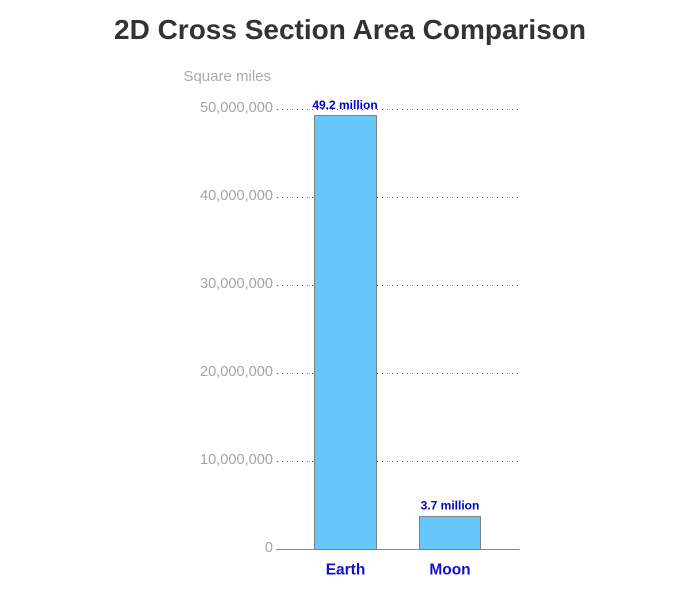  Describe the element at coordinates (269, 548) in the screenshot. I see `svg-text: 0` at that location.